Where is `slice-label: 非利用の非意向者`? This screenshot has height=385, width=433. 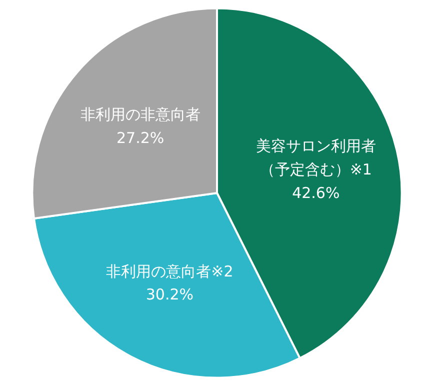 slice-label: 非利用の非意向者 is located at coordinates (140, 115).